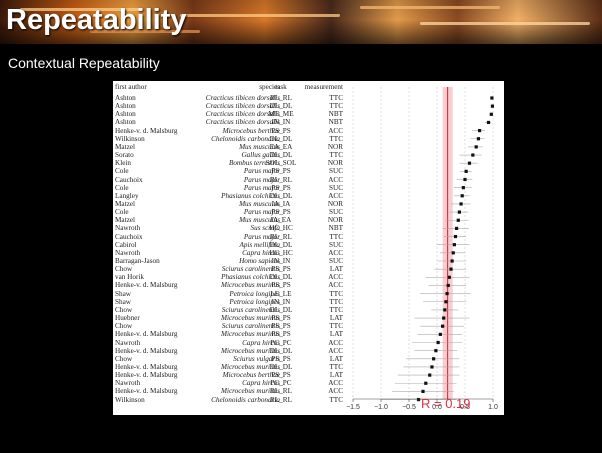 This screenshot has width=602, height=453. I want to click on title-banner: Repeatability, so click(301, 22).